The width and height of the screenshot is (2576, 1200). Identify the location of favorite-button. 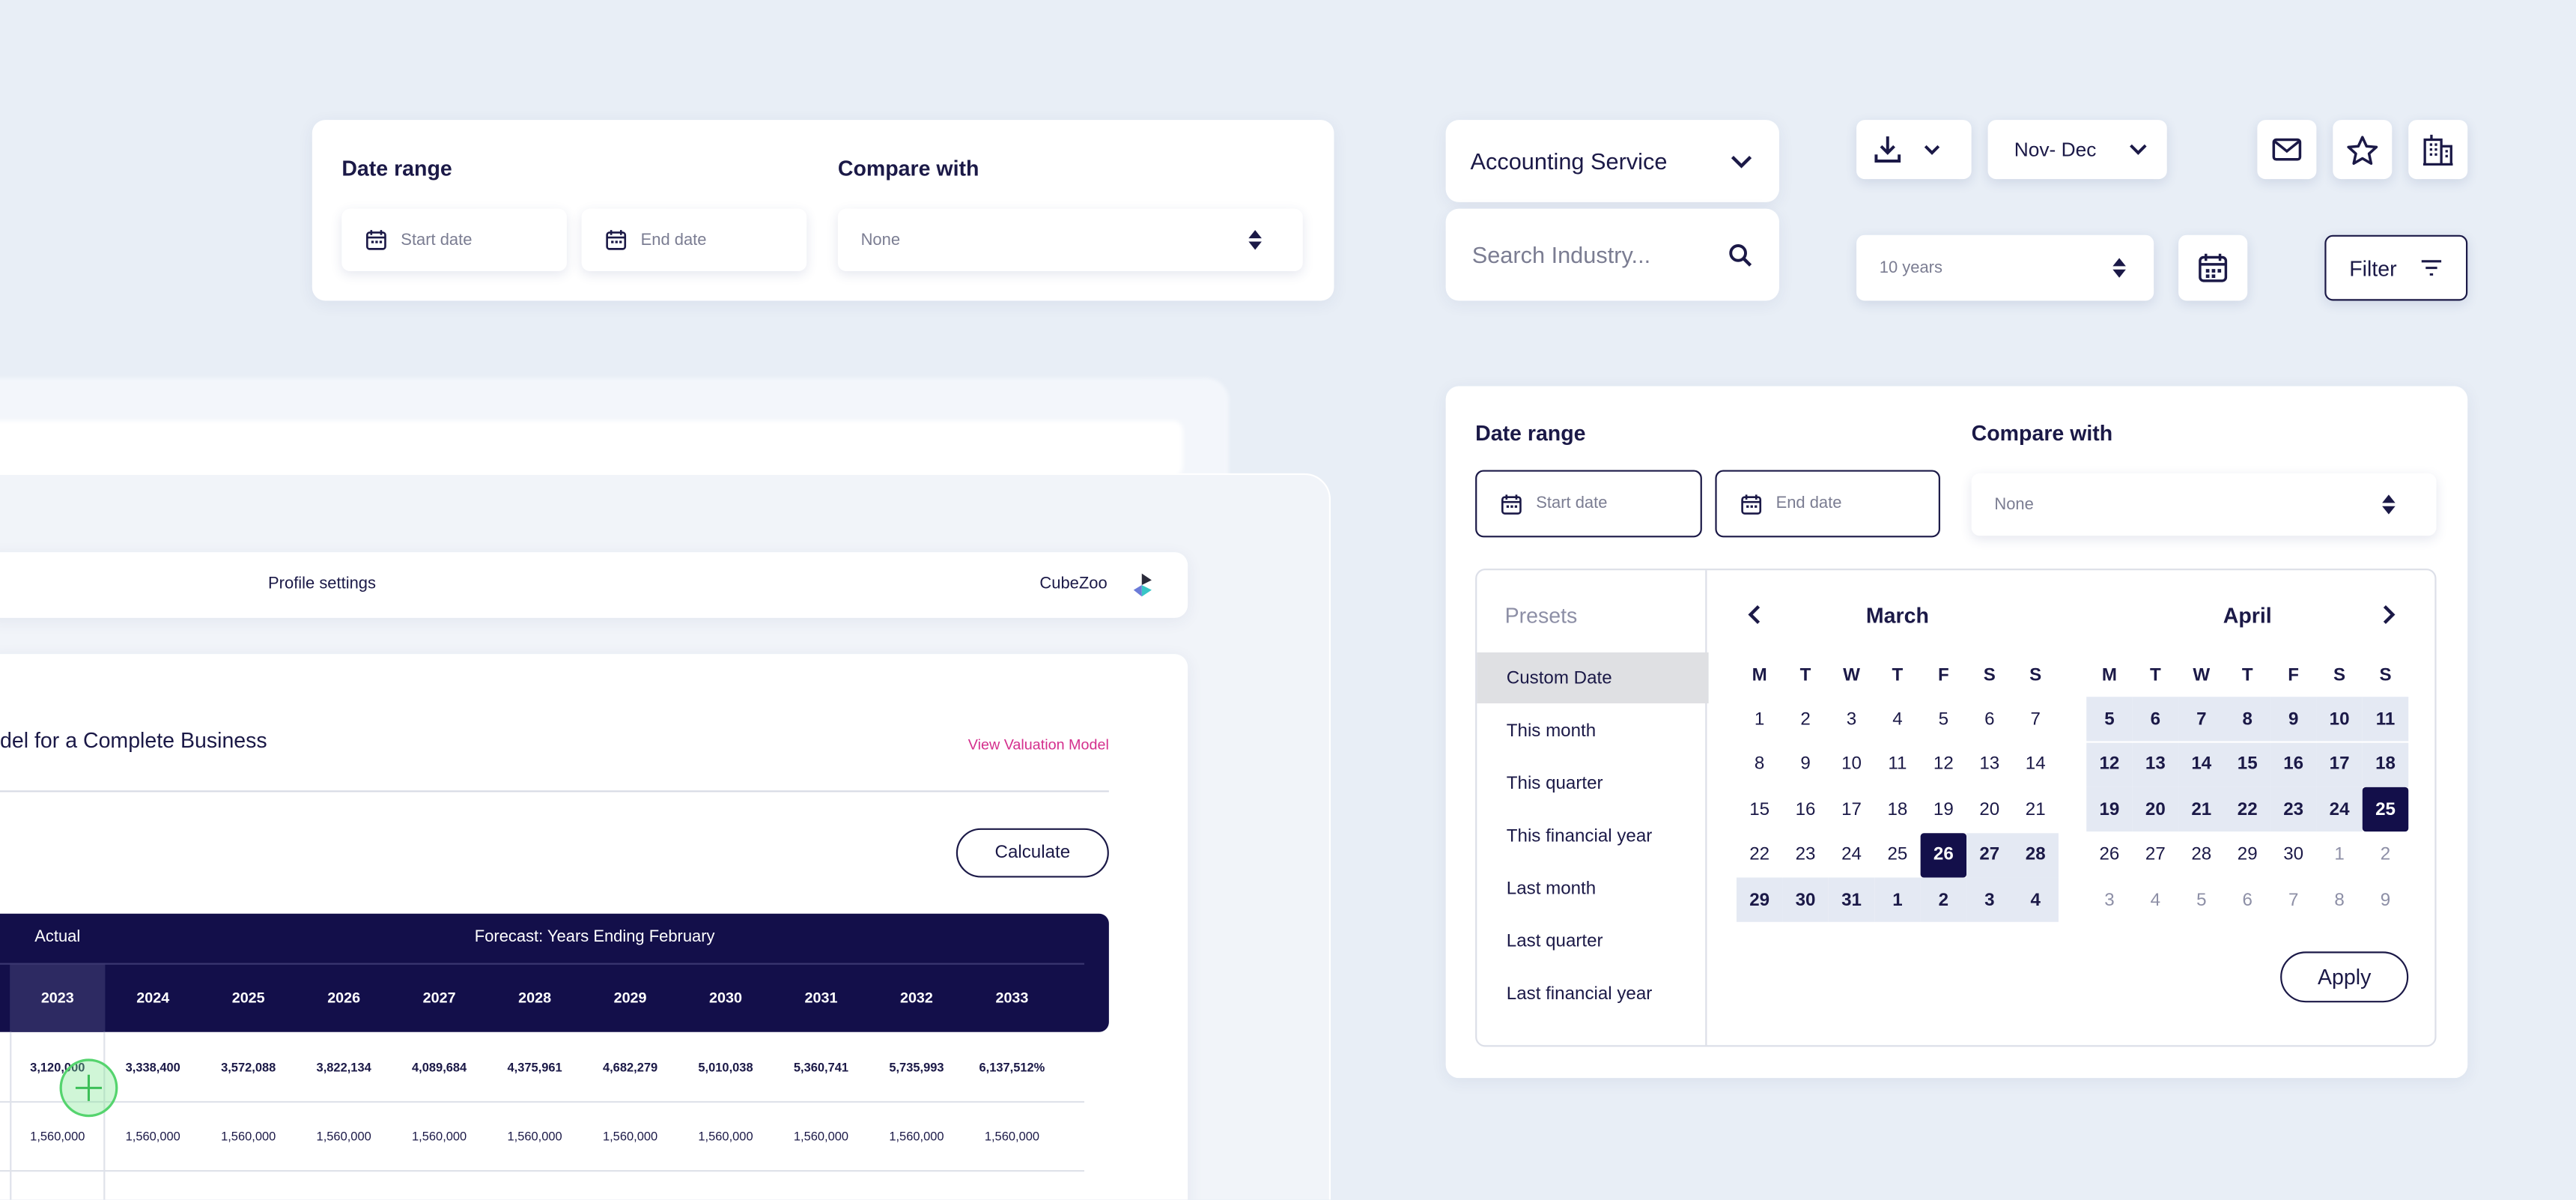
(2363, 150).